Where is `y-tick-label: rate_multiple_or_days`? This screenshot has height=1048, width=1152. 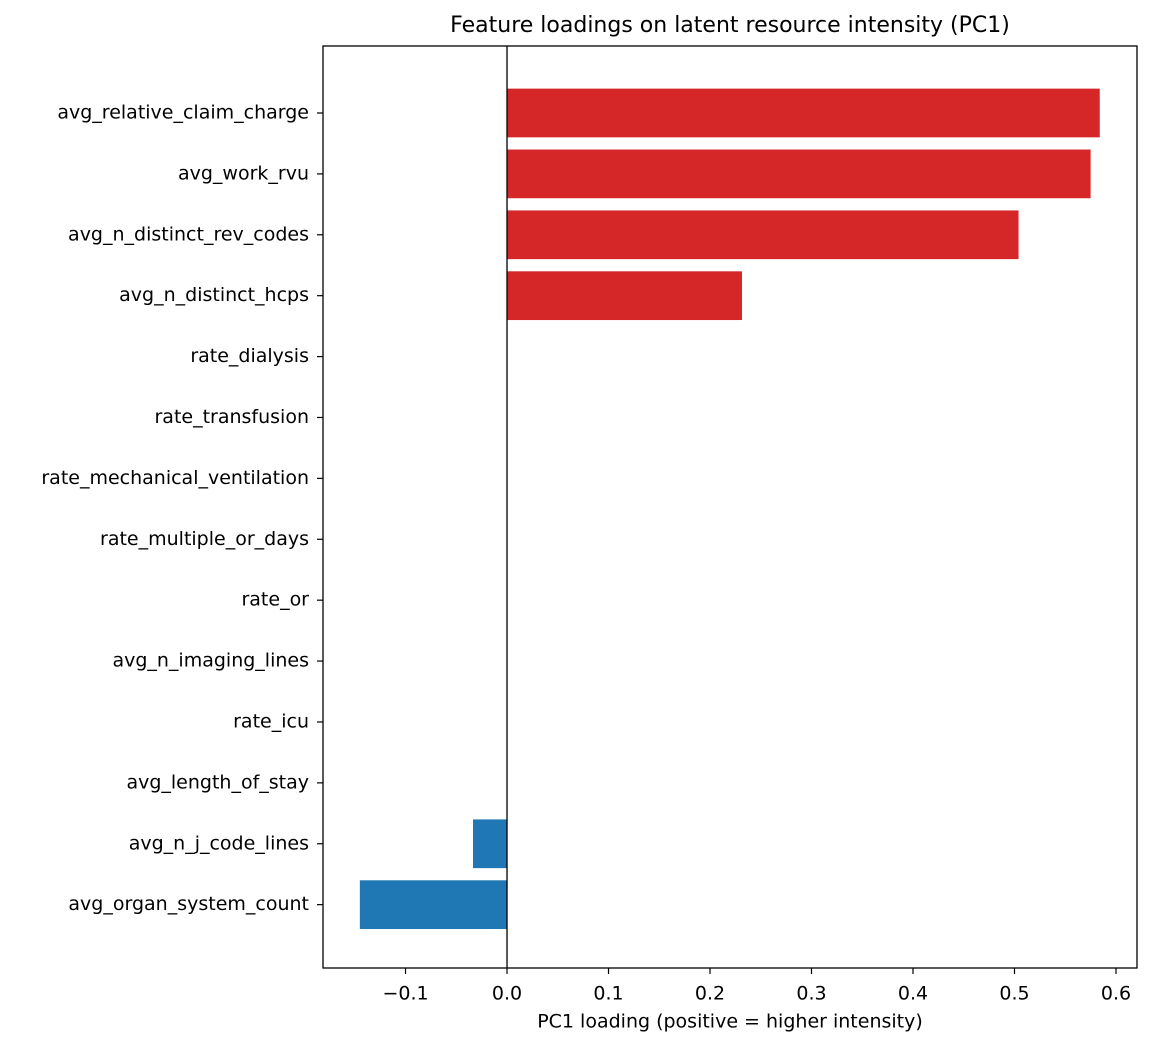 y-tick-label: rate_multiple_or_days is located at coordinates (204, 539).